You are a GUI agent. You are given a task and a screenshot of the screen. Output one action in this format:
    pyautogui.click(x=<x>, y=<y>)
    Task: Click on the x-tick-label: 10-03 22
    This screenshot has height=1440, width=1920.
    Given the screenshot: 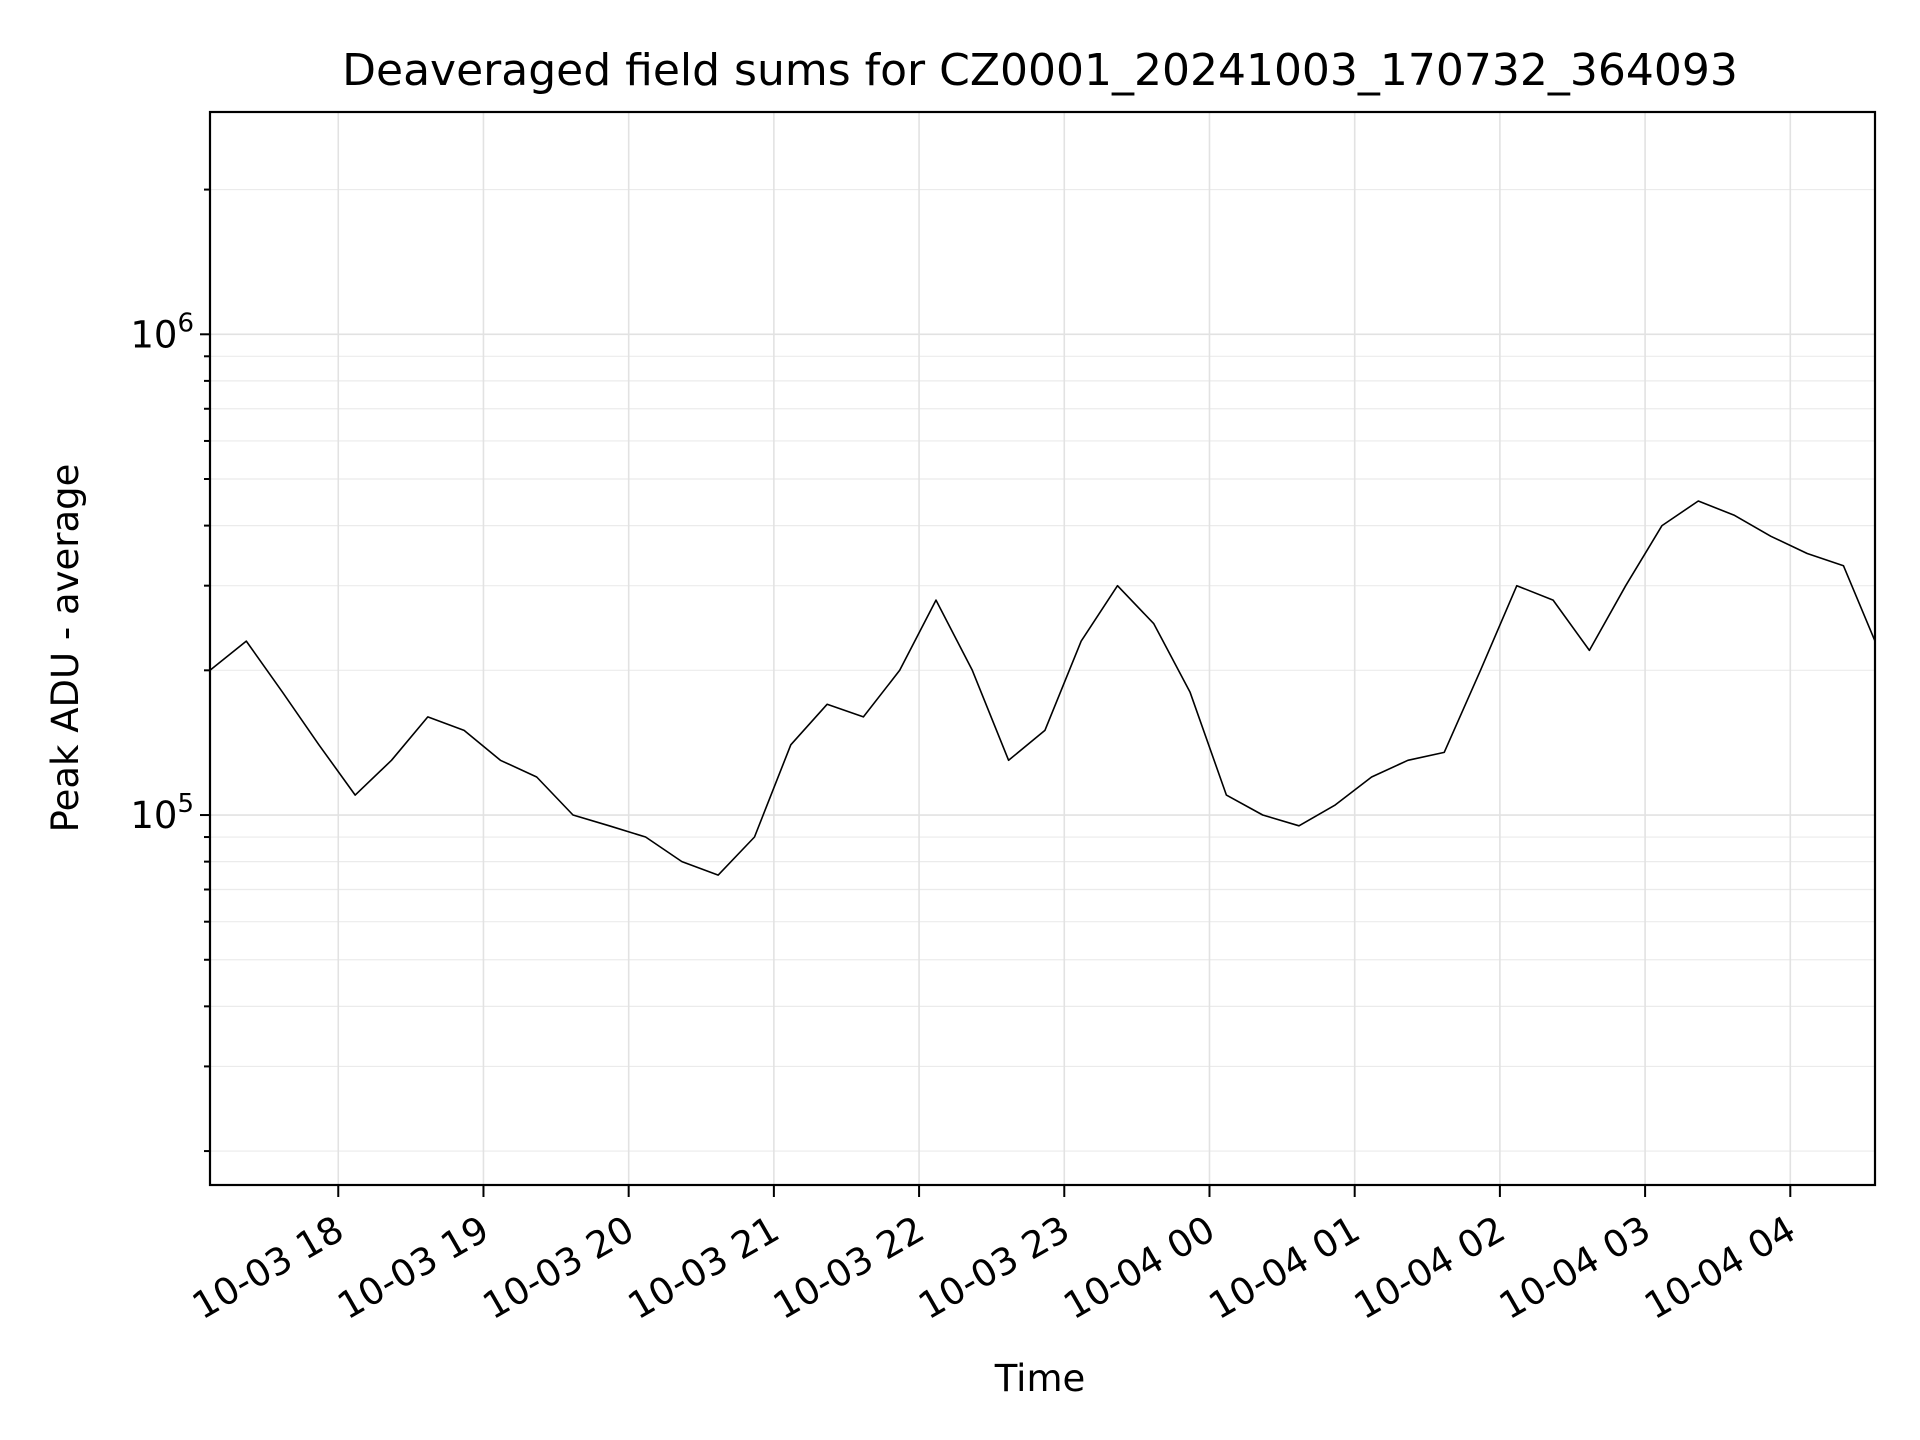 What is the action you would take?
    pyautogui.click(x=849, y=1268)
    